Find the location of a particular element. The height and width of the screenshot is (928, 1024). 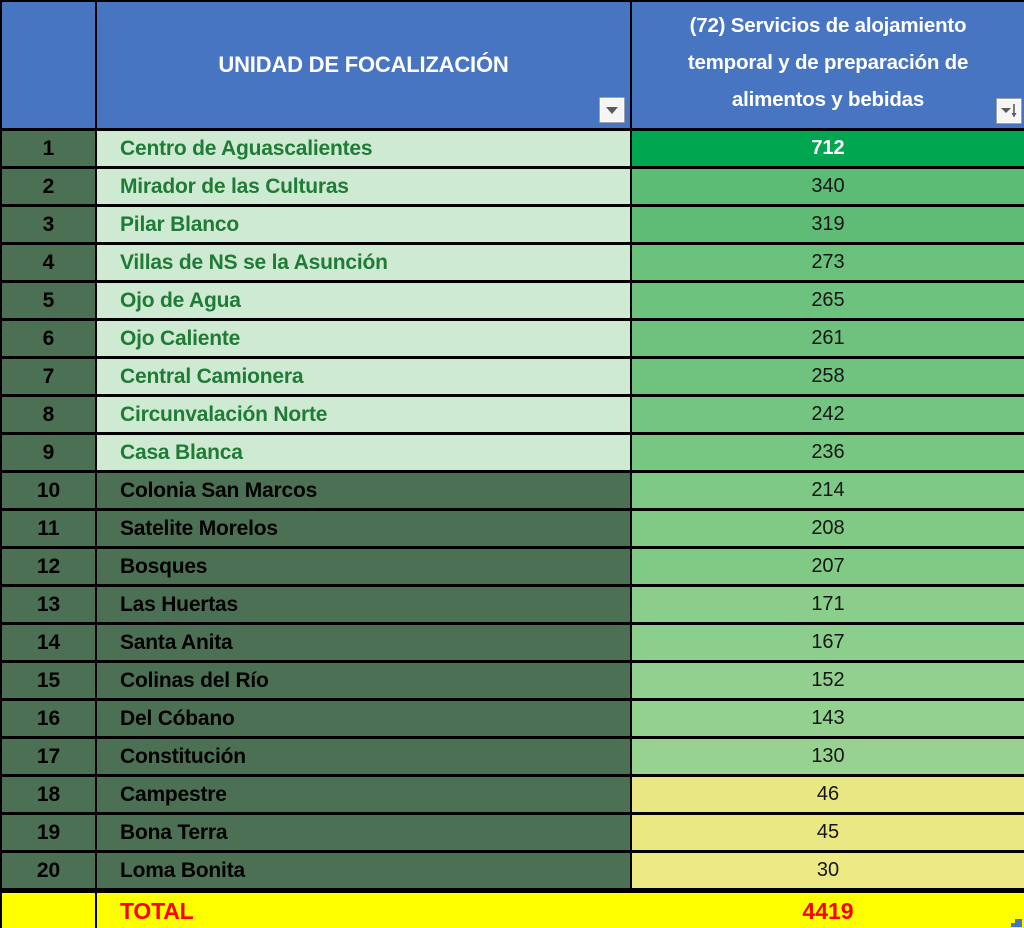

table-row: 17 Constitución 130 is located at coordinates (513, 758).